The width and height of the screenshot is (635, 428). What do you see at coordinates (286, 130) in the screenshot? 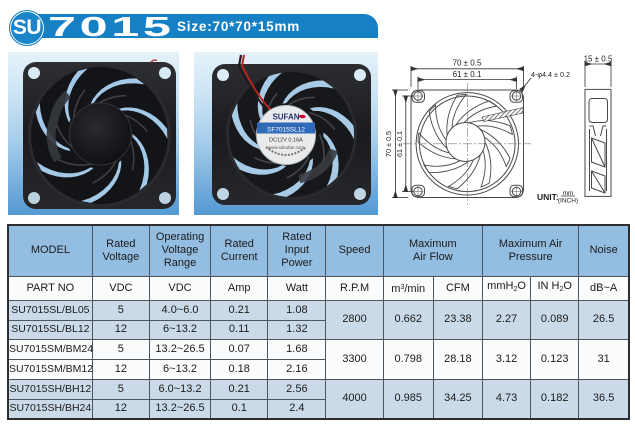
I see `svg-text: SF7015SL12` at bounding box center [286, 130].